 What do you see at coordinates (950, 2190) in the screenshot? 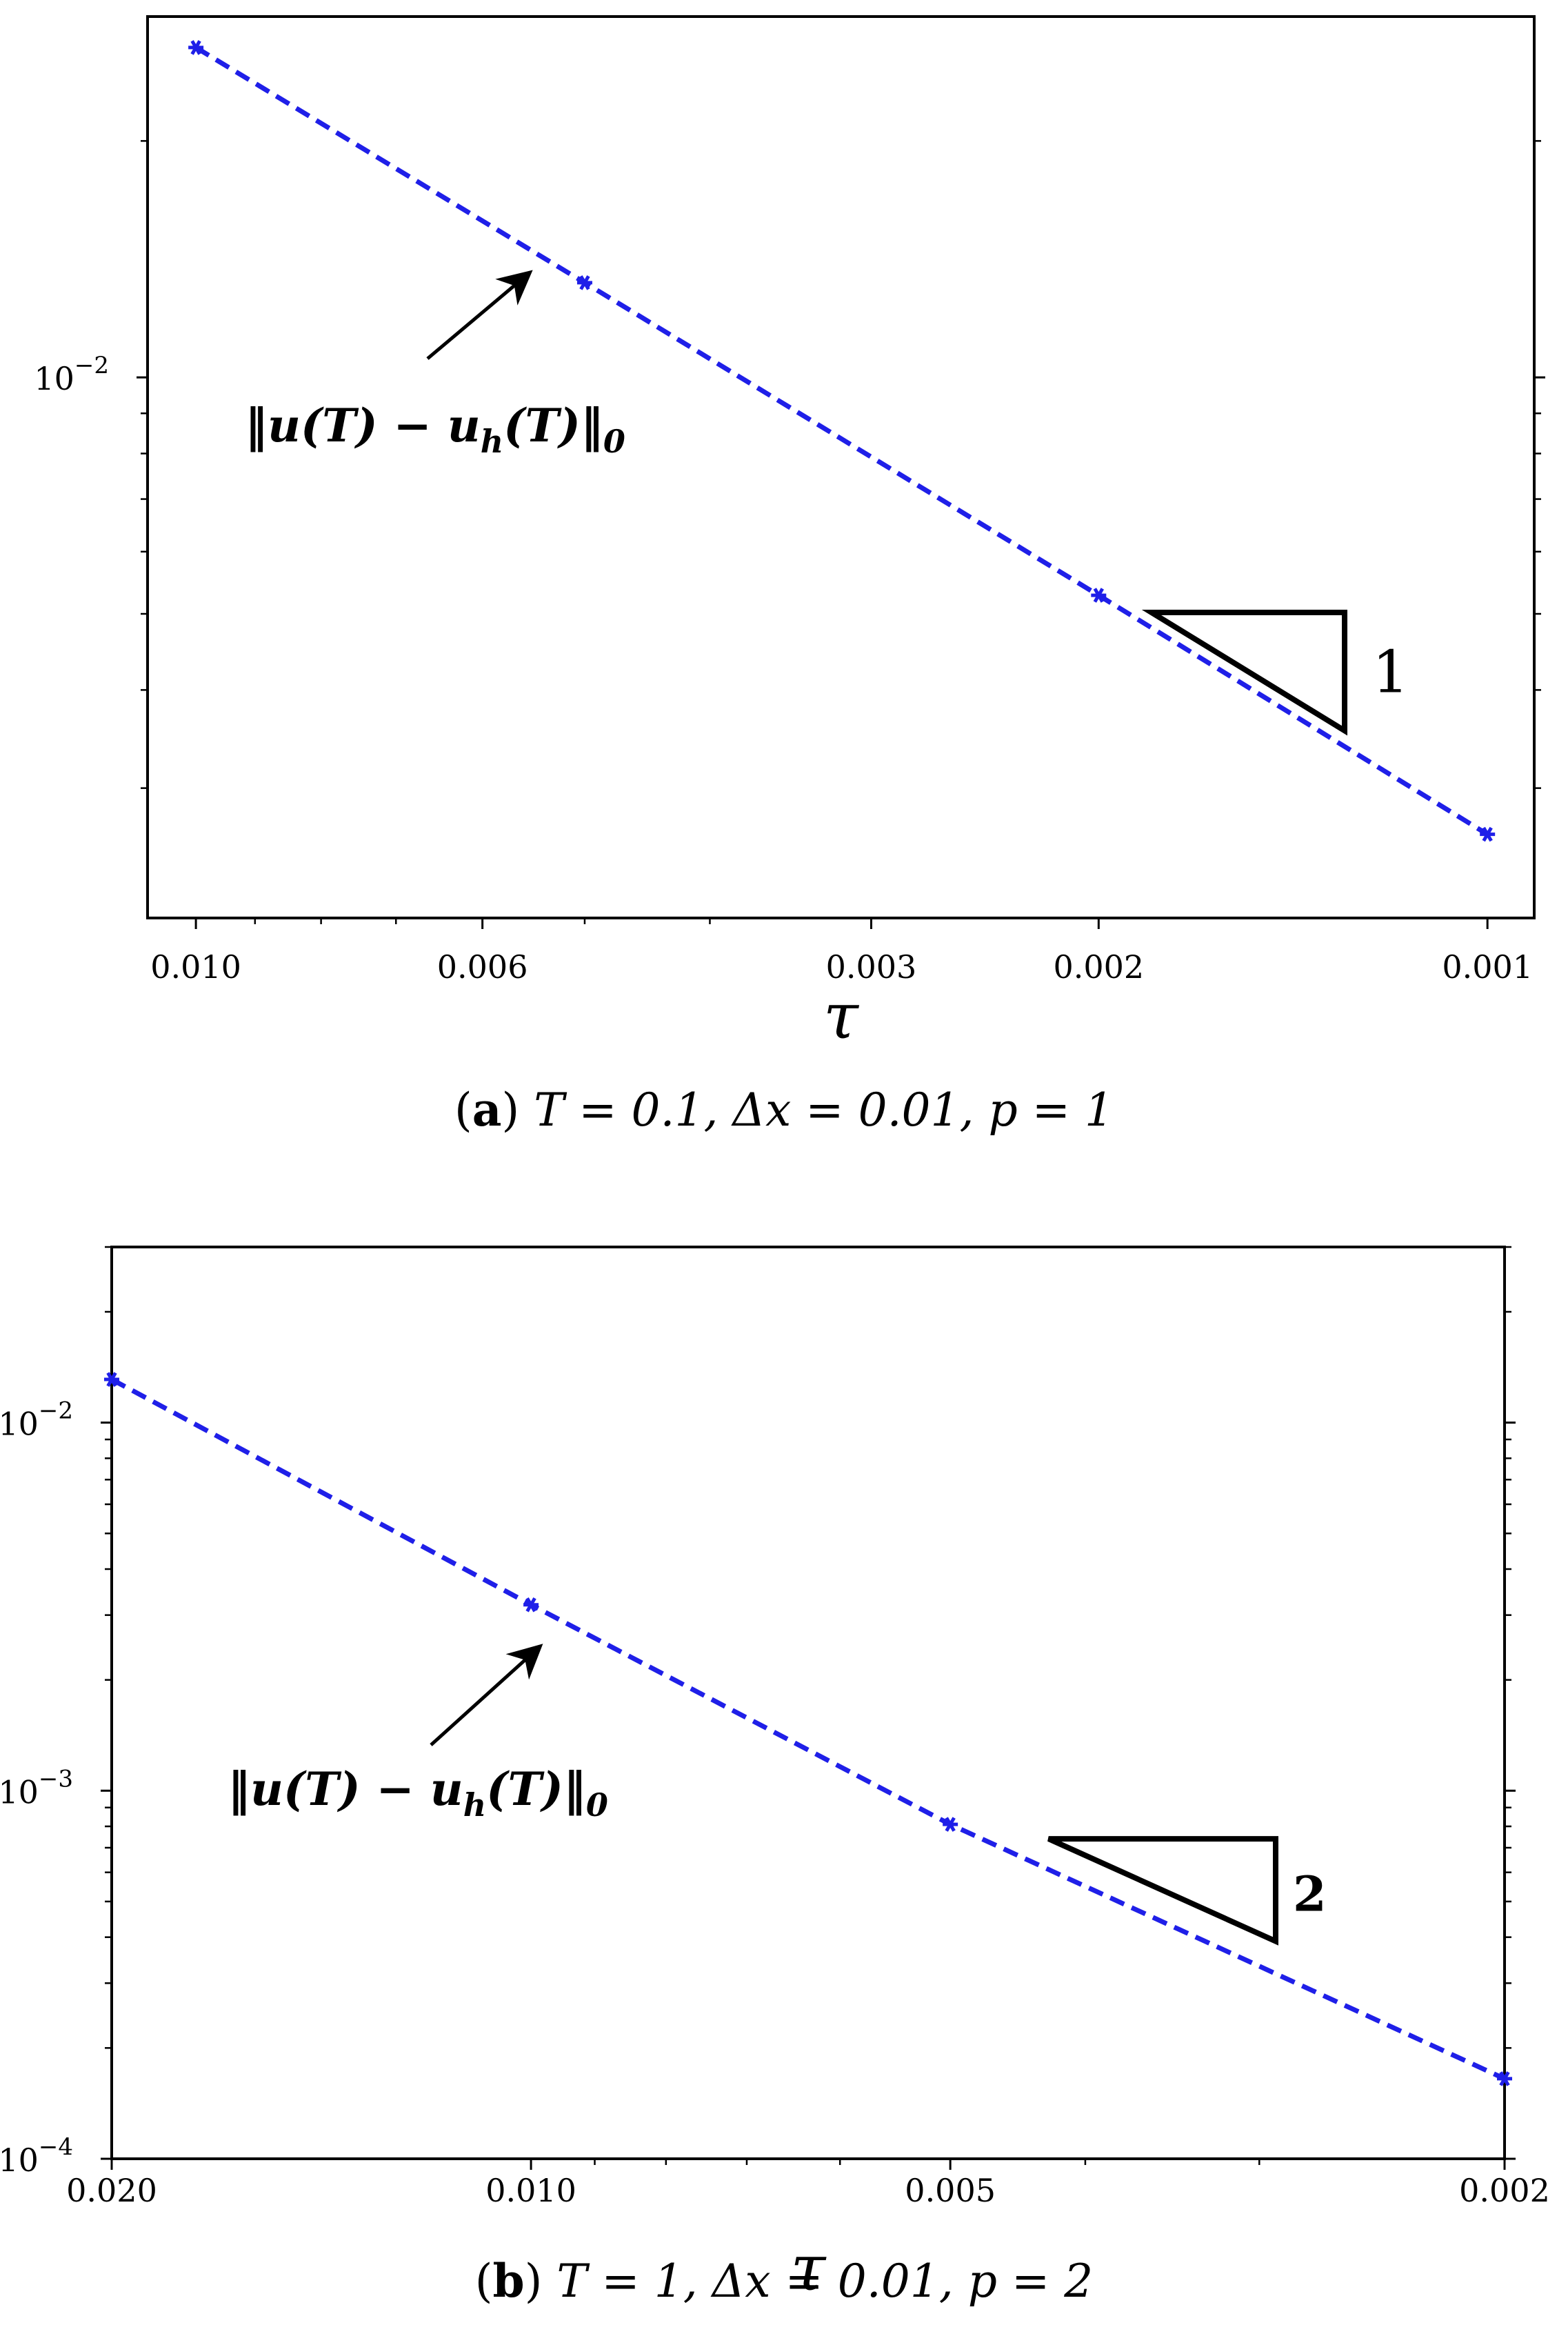
I see `x-tick-label-b-2: 0.005` at bounding box center [950, 2190].